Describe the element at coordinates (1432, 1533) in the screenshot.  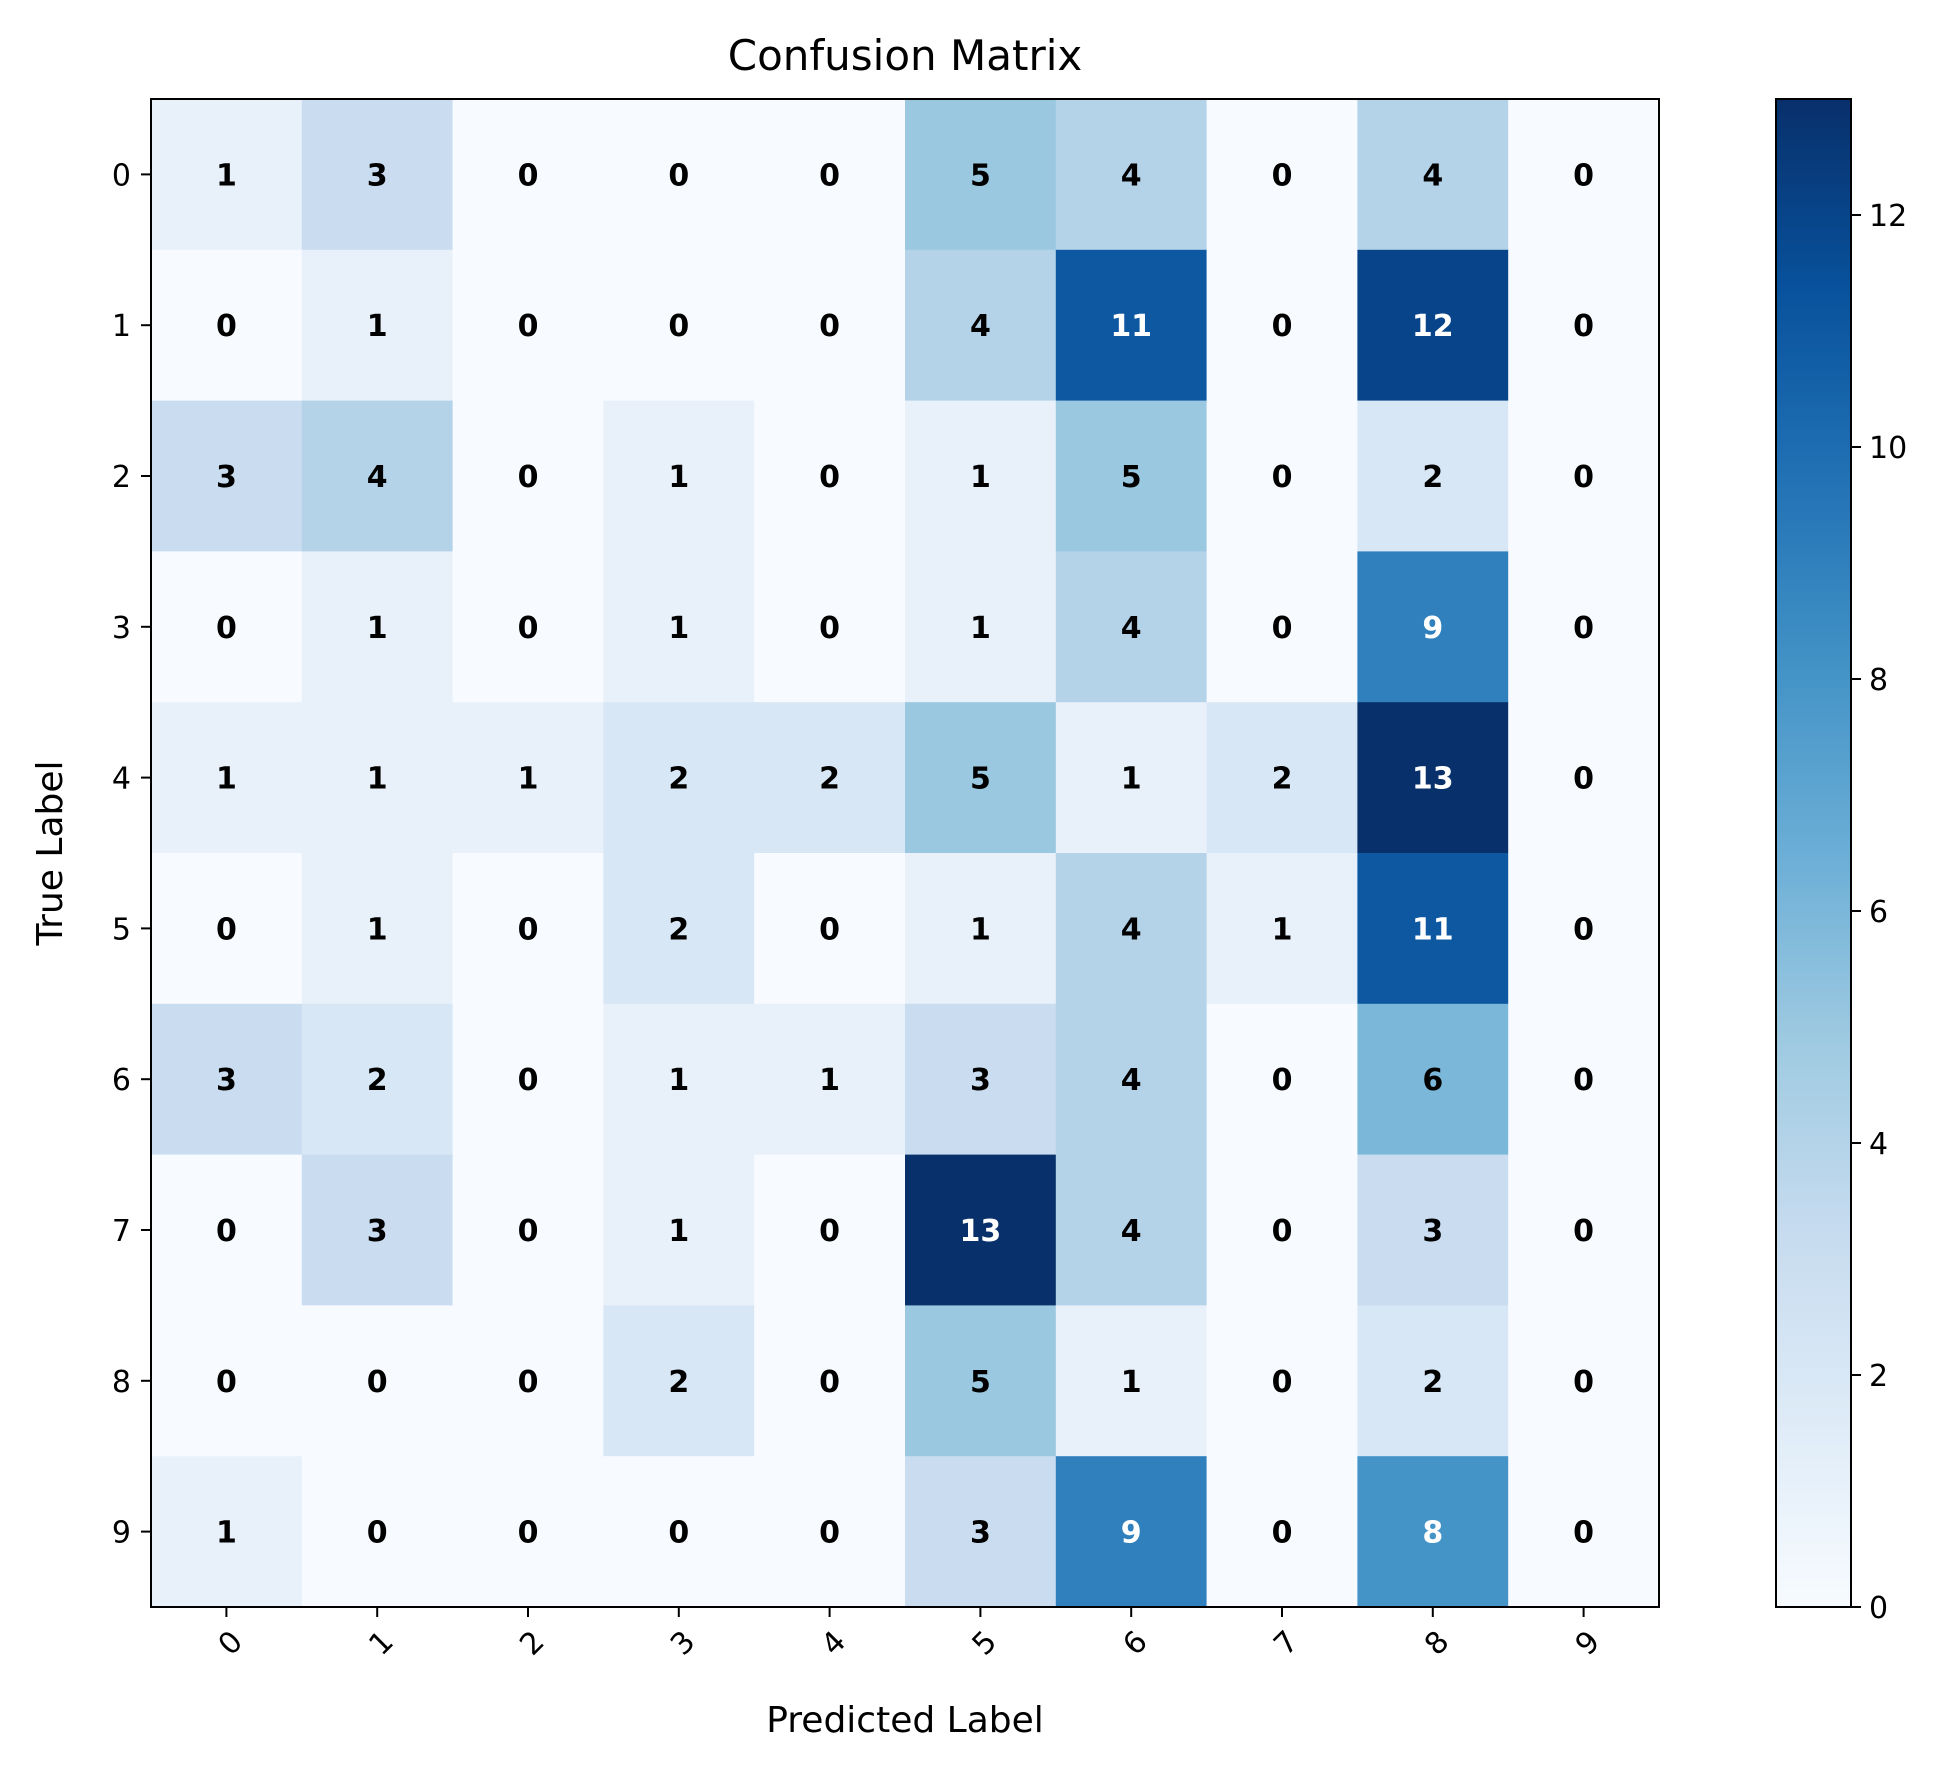
I see `cell-value-label: 8` at that location.